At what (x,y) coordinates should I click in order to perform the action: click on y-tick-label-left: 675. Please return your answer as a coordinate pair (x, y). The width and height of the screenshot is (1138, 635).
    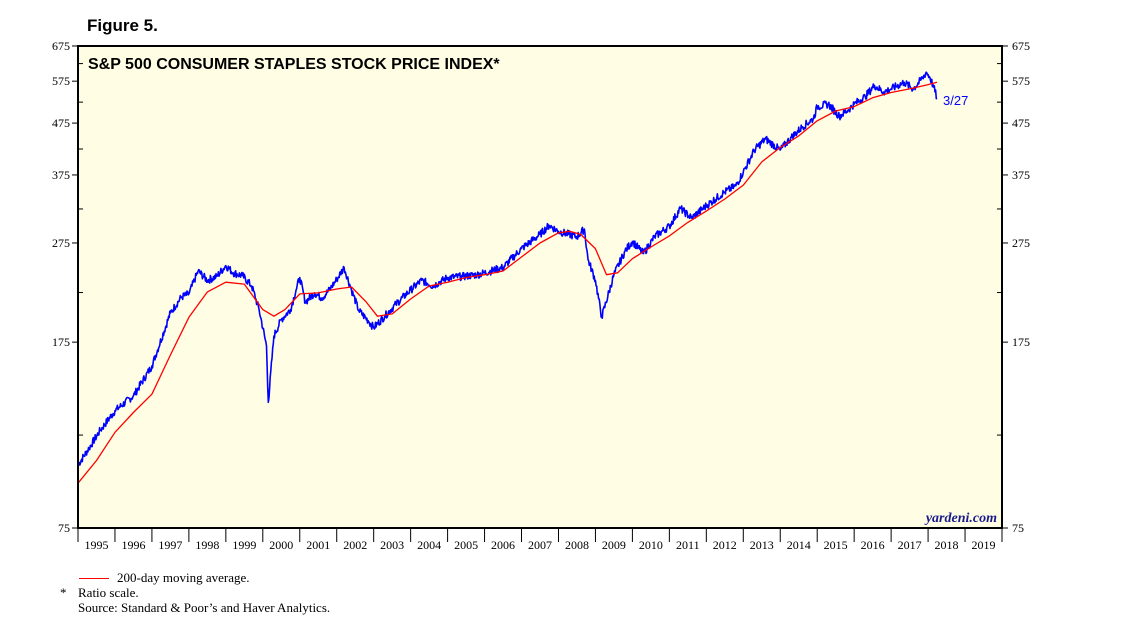
    Looking at the image, I should click on (61, 46).